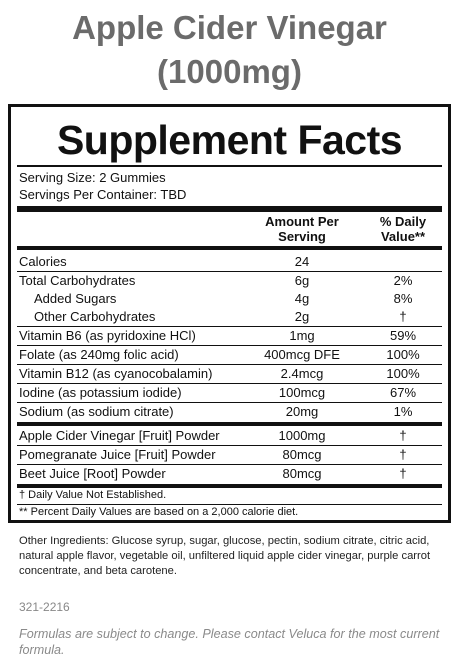 This screenshot has height=667, width=459. Describe the element at coordinates (302, 392) in the screenshot. I see `nutrient-amount: 100mcg` at that location.